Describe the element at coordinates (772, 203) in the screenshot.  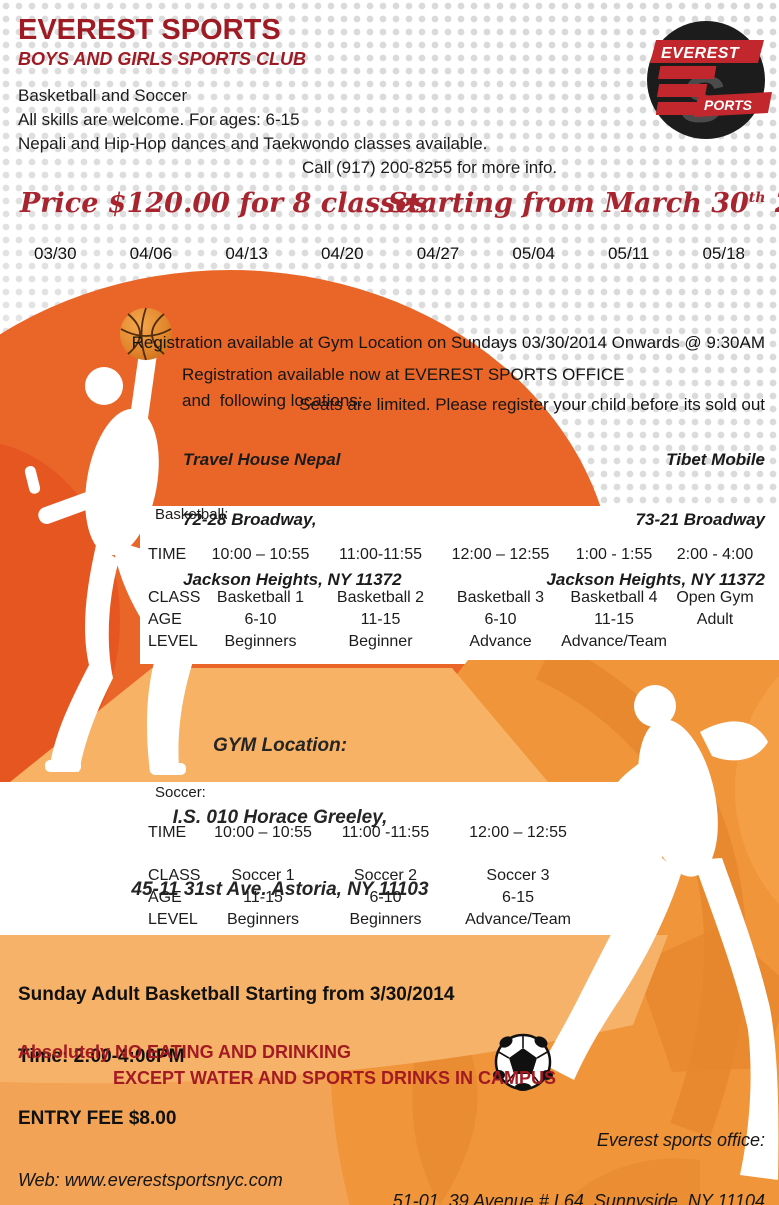
I see `start-date-year: 2014` at that location.